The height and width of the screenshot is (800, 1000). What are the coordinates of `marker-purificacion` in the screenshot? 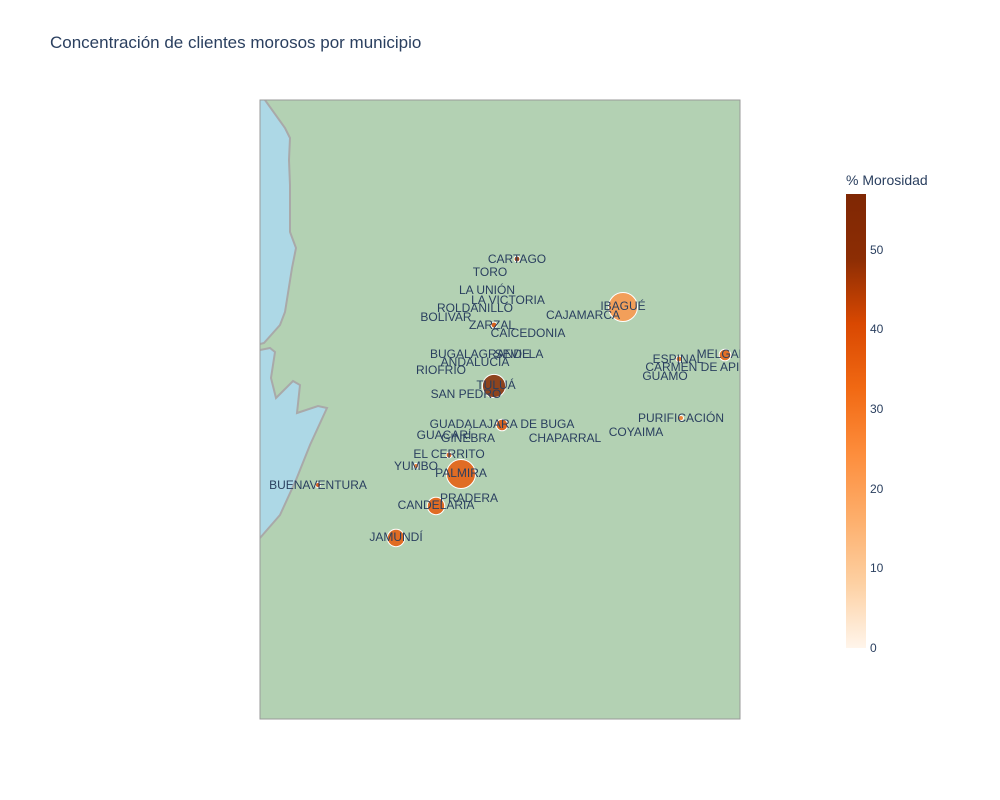 It's located at (681, 418).